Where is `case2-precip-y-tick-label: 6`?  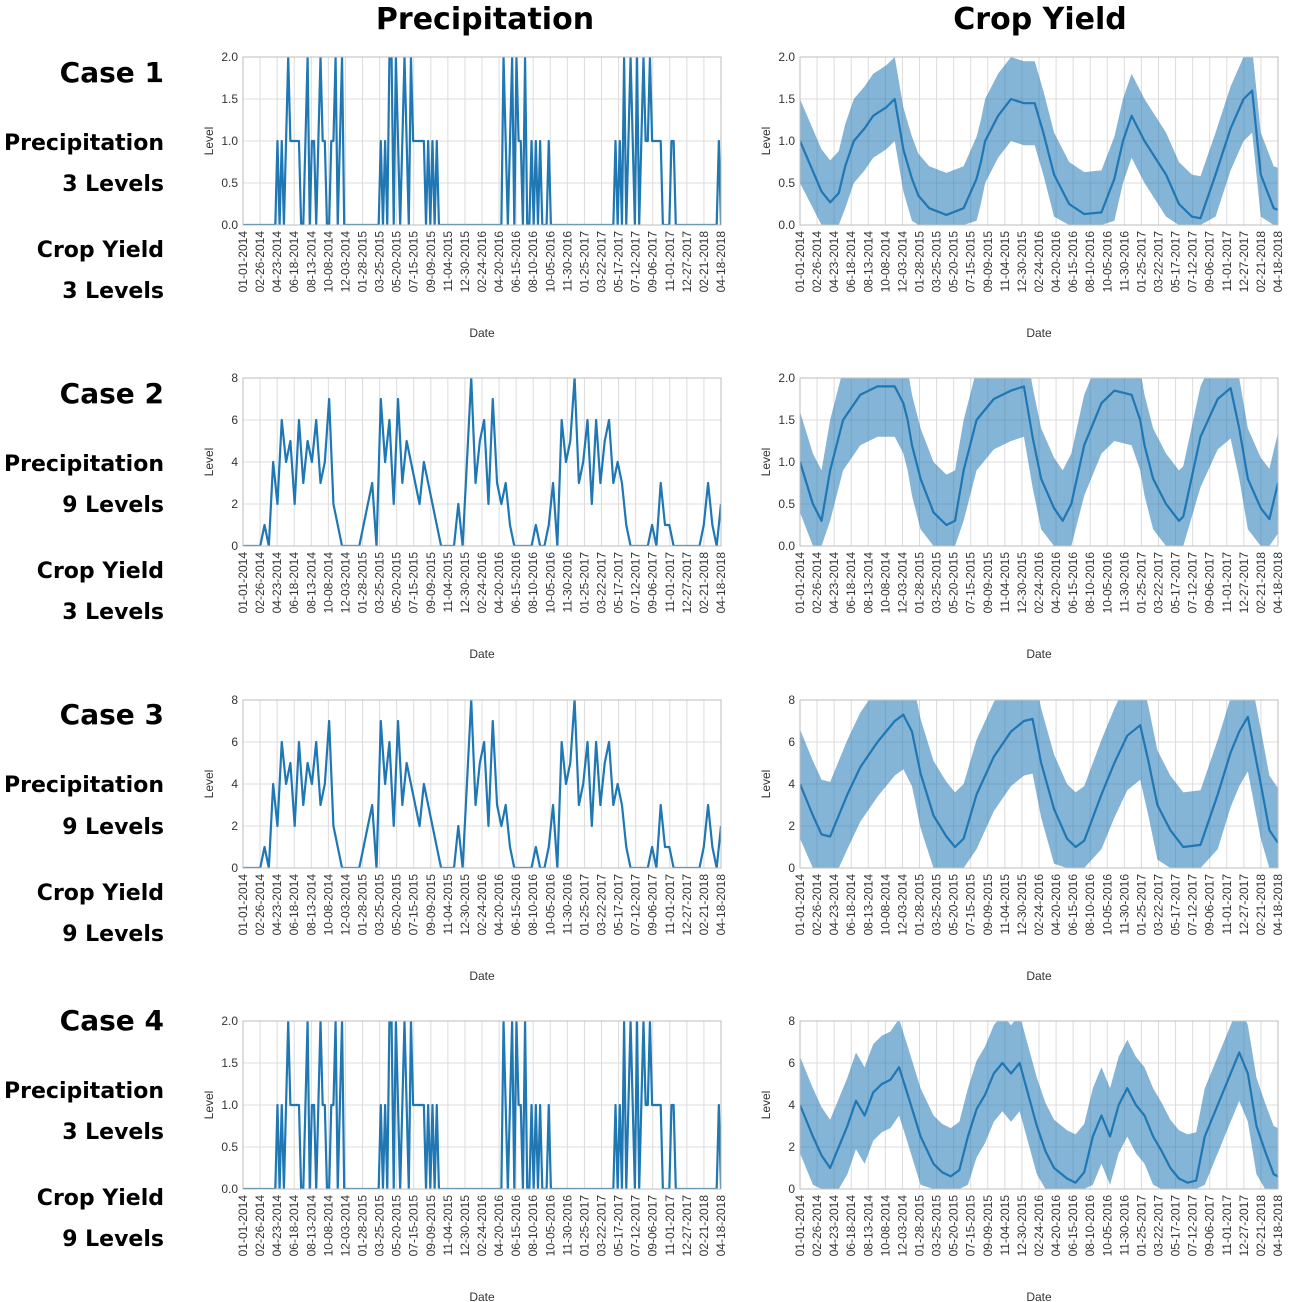
case2-precip-y-tick-label: 6 is located at coordinates (234, 420).